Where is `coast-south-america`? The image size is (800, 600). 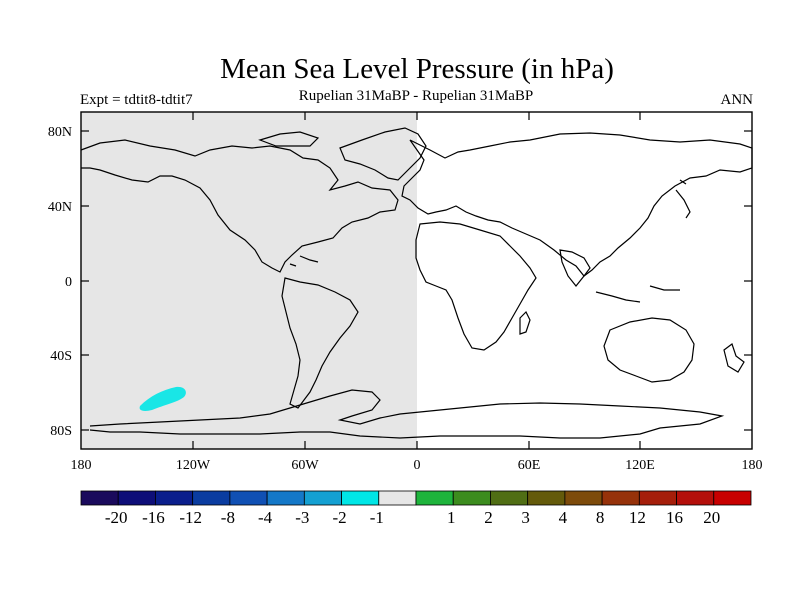
coast-south-america is located at coordinates (320, 343).